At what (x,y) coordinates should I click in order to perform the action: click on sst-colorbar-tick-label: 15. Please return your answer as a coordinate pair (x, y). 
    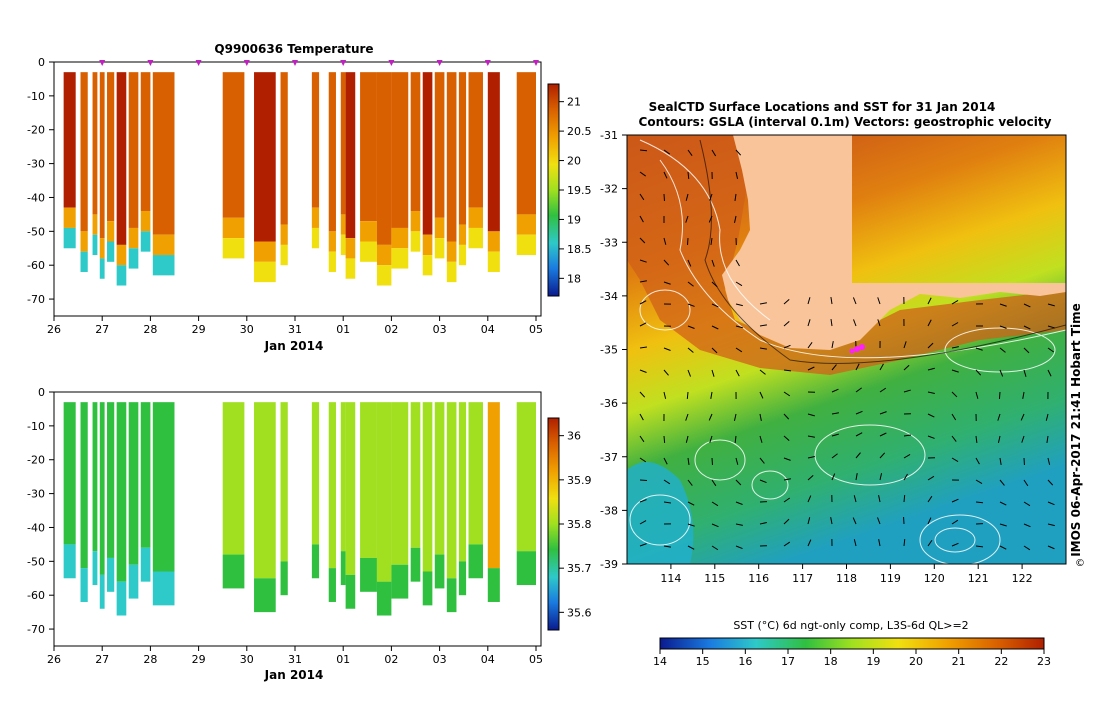
    Looking at the image, I should click on (703, 661).